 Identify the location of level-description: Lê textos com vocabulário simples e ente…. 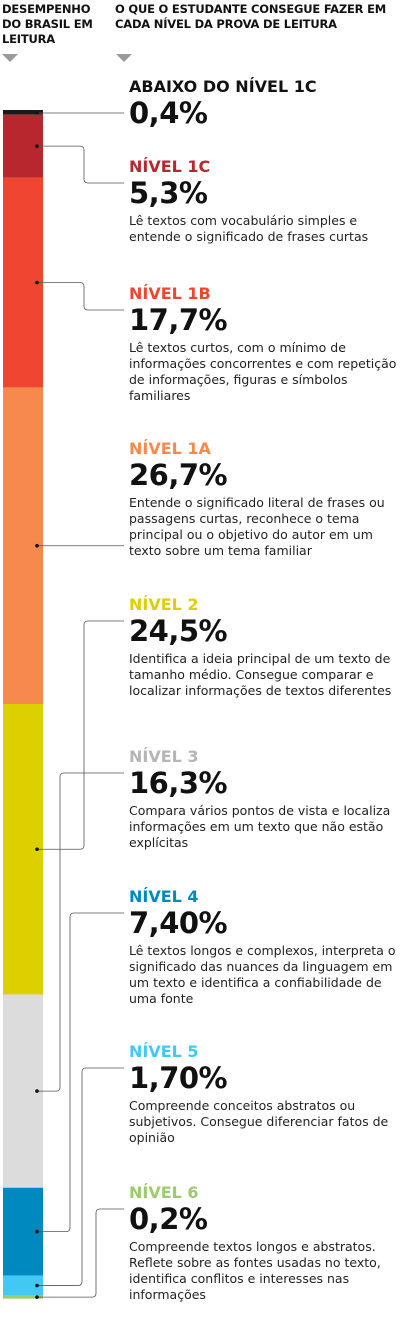
(249, 228).